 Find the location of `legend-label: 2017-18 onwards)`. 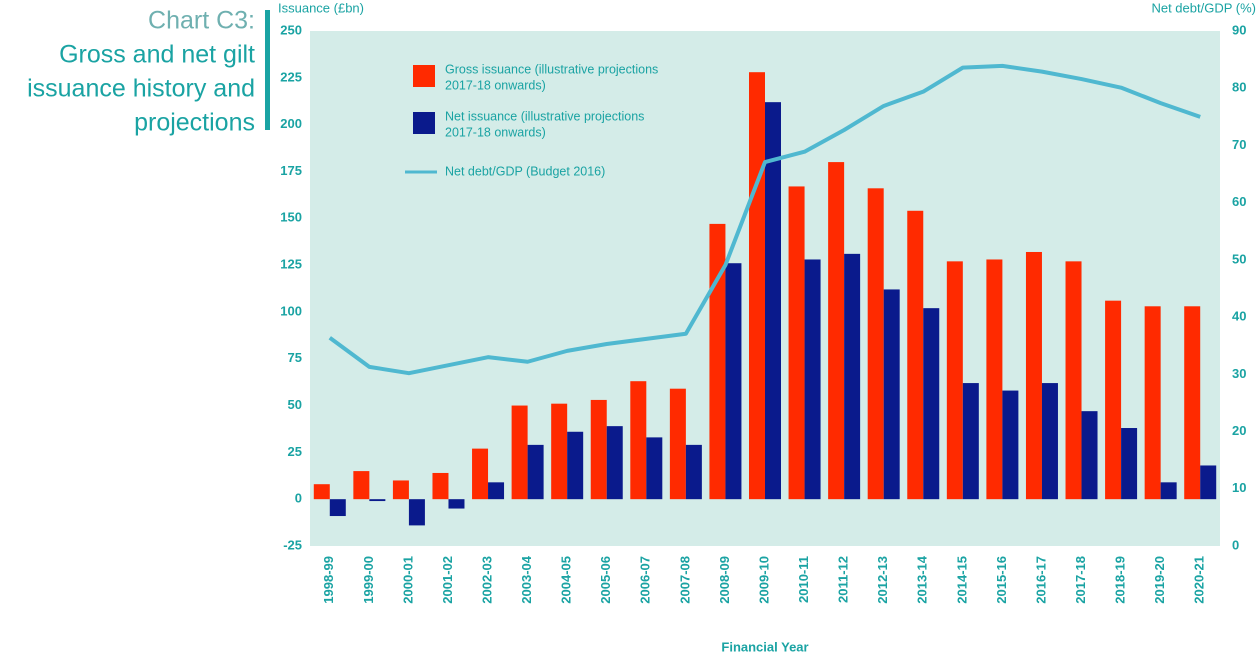

legend-label: 2017-18 onwards) is located at coordinates (495, 85).